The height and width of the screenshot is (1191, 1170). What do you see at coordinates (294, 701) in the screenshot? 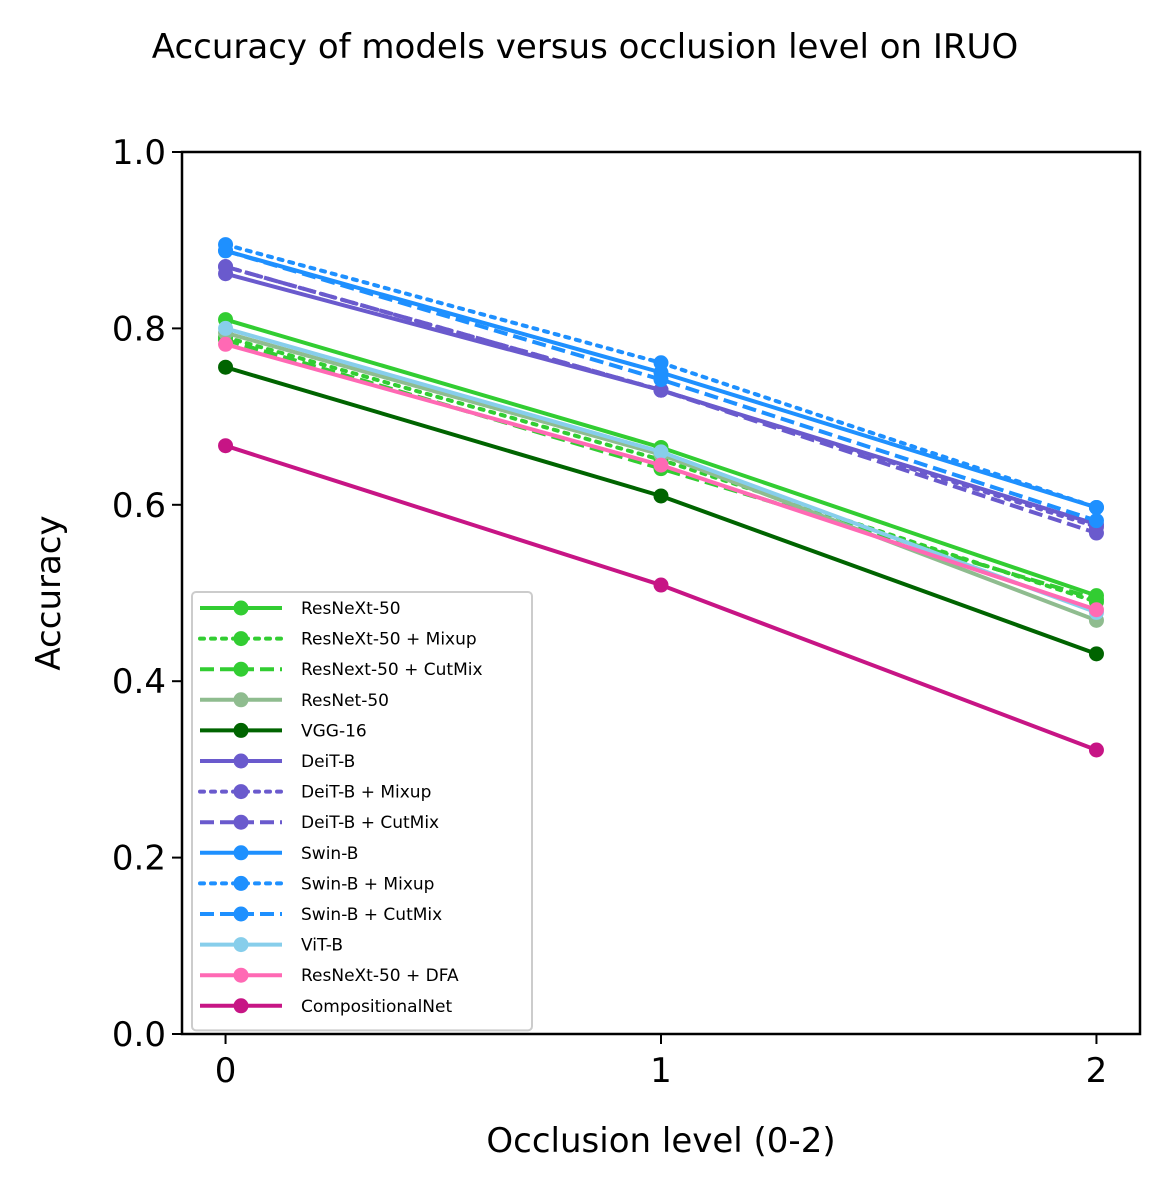
I see `legend-entry-resnet-50: ResNet-50` at bounding box center [294, 701].